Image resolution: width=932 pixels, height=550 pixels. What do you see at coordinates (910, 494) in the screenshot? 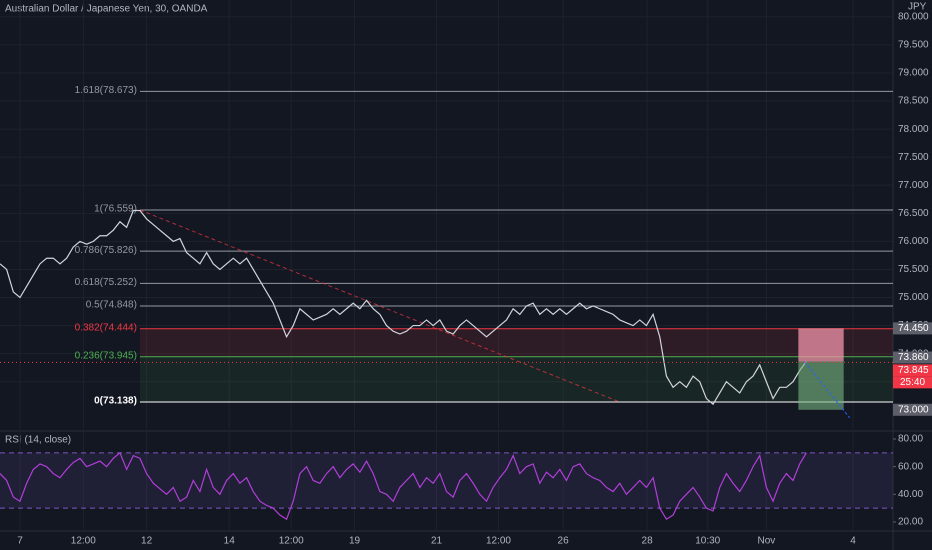
I see `y-tick-label: 40.00` at bounding box center [910, 494].